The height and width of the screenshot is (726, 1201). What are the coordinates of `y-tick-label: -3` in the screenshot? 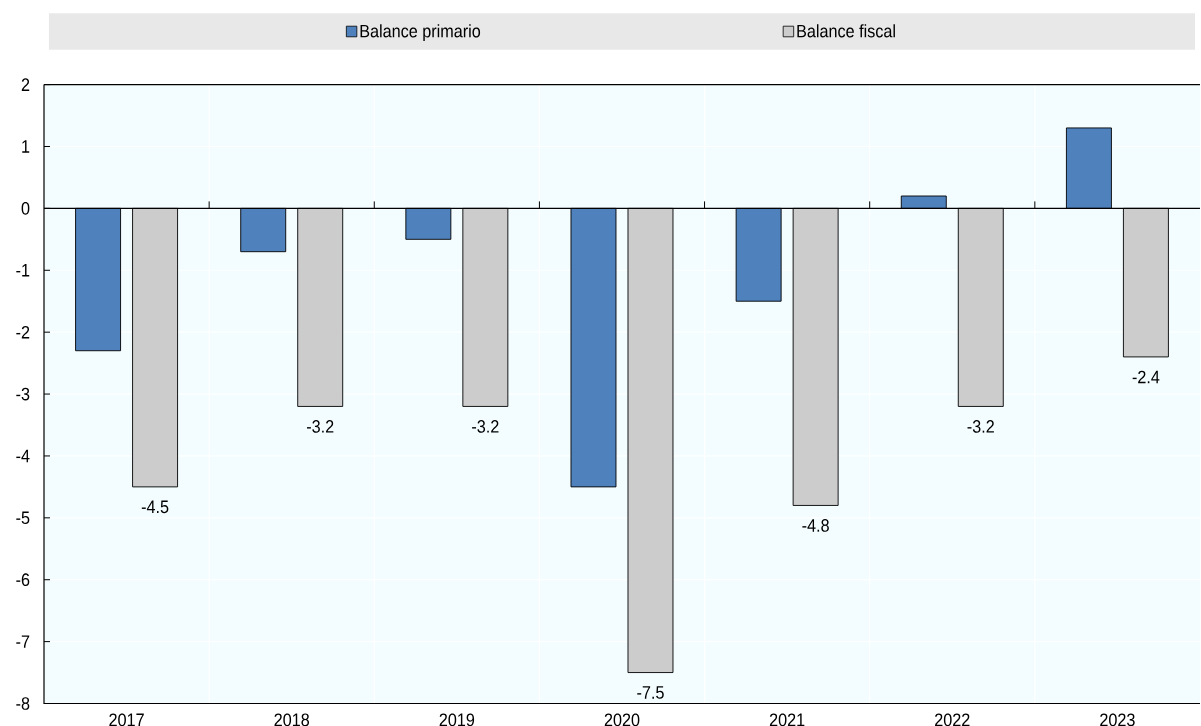 It's located at (23, 394).